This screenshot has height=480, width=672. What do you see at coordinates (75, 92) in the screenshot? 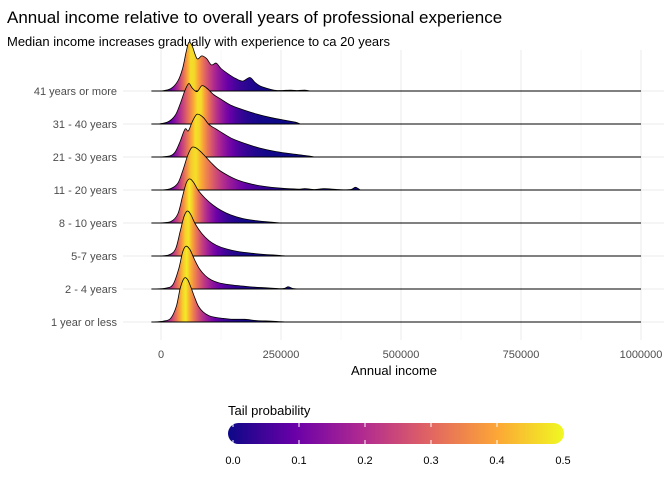
I see `y-tick-label: 41 years or more` at bounding box center [75, 92].